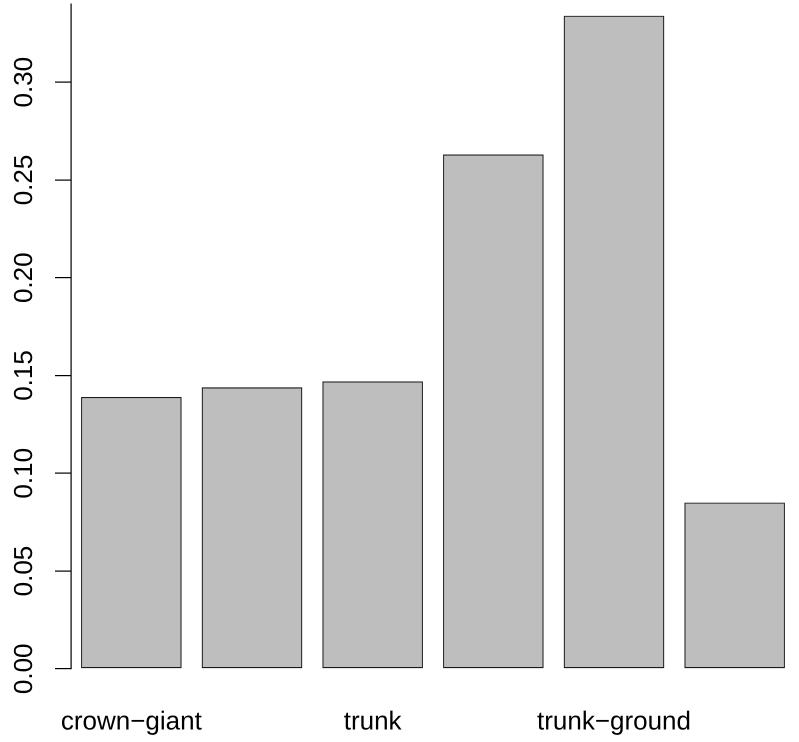 This screenshot has width=799, height=742. Describe the element at coordinates (131, 721) in the screenshot. I see `x-tick-label: crown−giant` at that location.